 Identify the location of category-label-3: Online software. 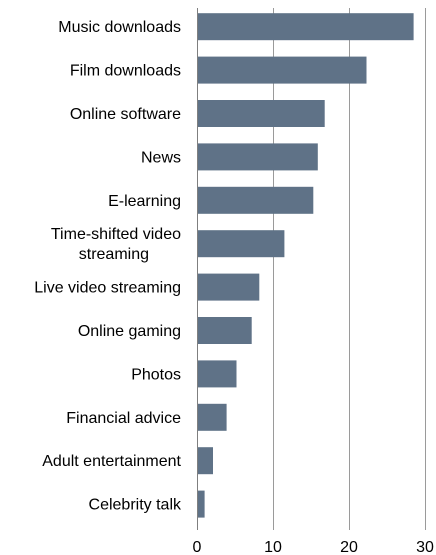
(125, 114).